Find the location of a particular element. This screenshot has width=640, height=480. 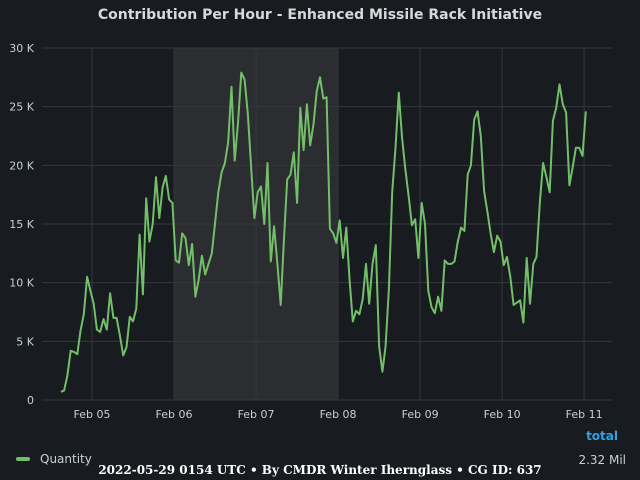

y-tick-label: 5 K is located at coordinates (25, 341).